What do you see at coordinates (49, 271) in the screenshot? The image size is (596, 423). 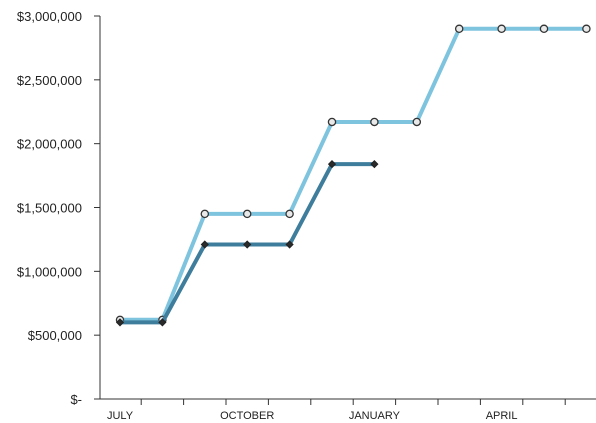 I see `y-tick-label: $1,000,000` at bounding box center [49, 271].